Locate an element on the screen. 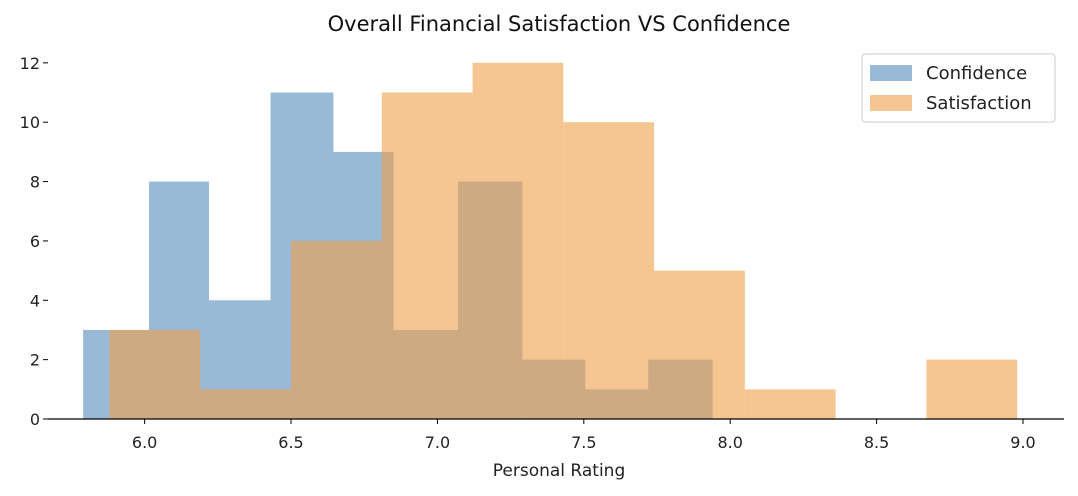 Image resolution: width=1078 pixels, height=496 pixels. y-tick-label: 2 is located at coordinates (35, 360).